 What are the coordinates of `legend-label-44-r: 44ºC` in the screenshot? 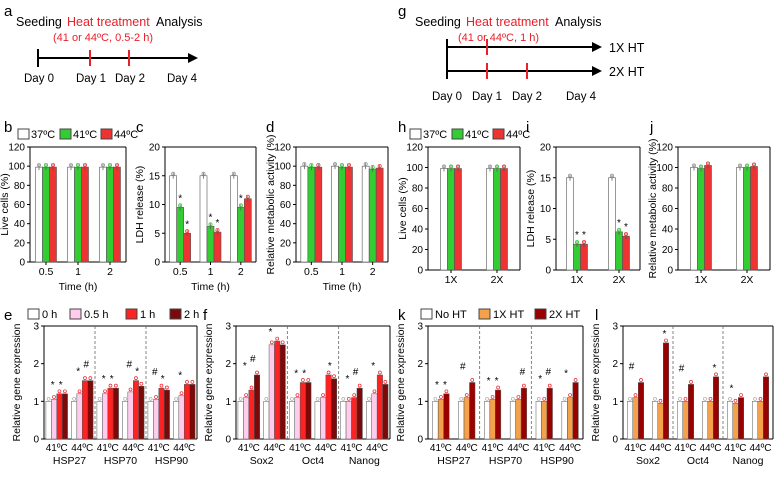 It's located at (518, 135).